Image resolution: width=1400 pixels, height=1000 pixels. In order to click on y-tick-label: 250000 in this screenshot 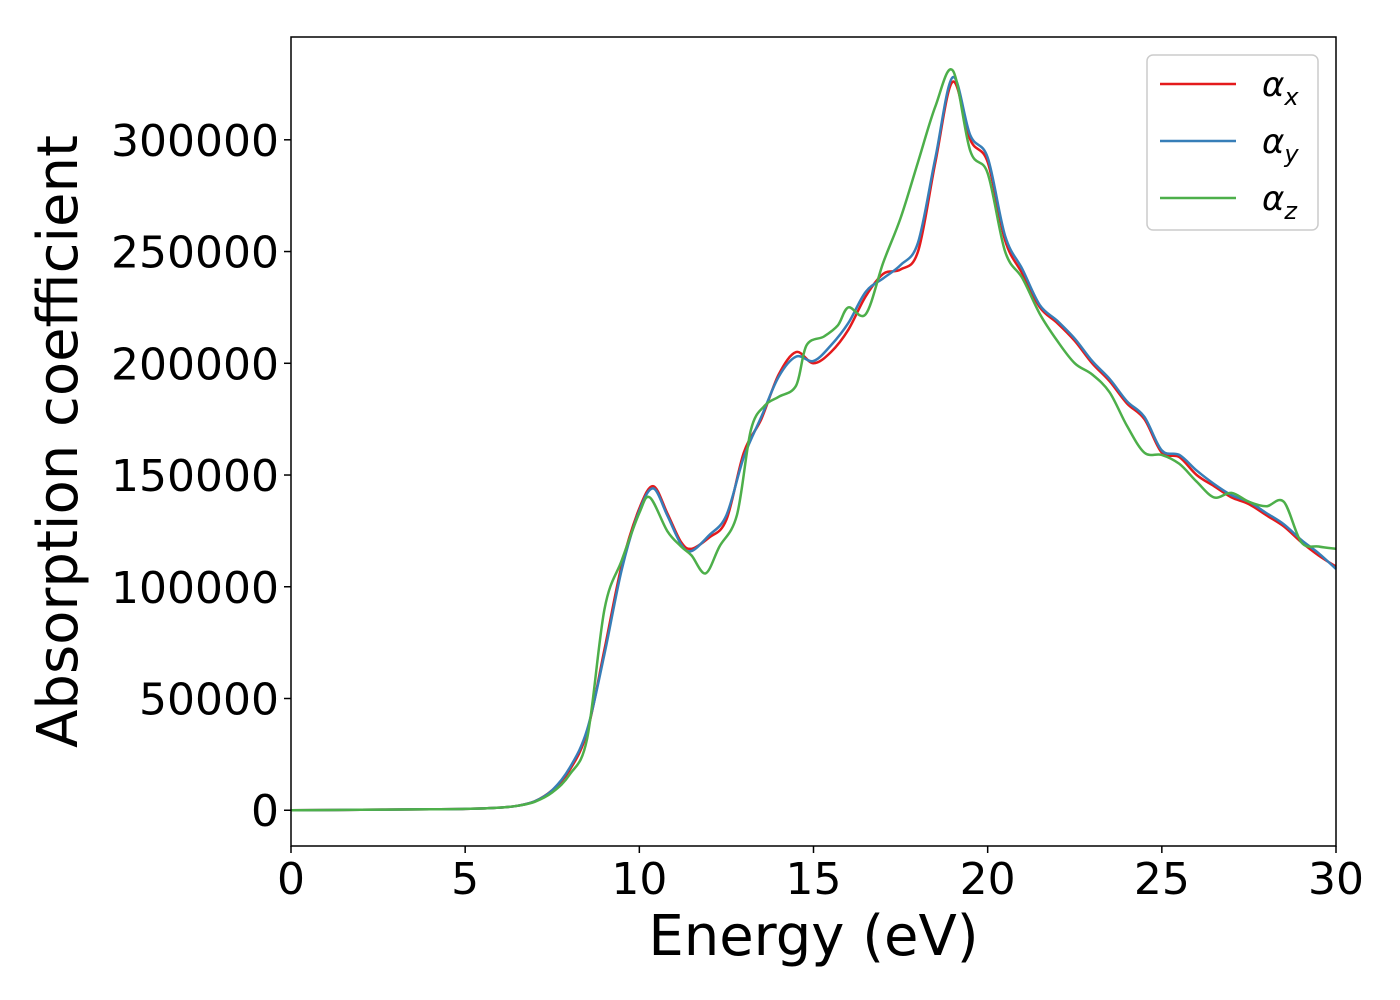, I will do `click(195, 253)`.